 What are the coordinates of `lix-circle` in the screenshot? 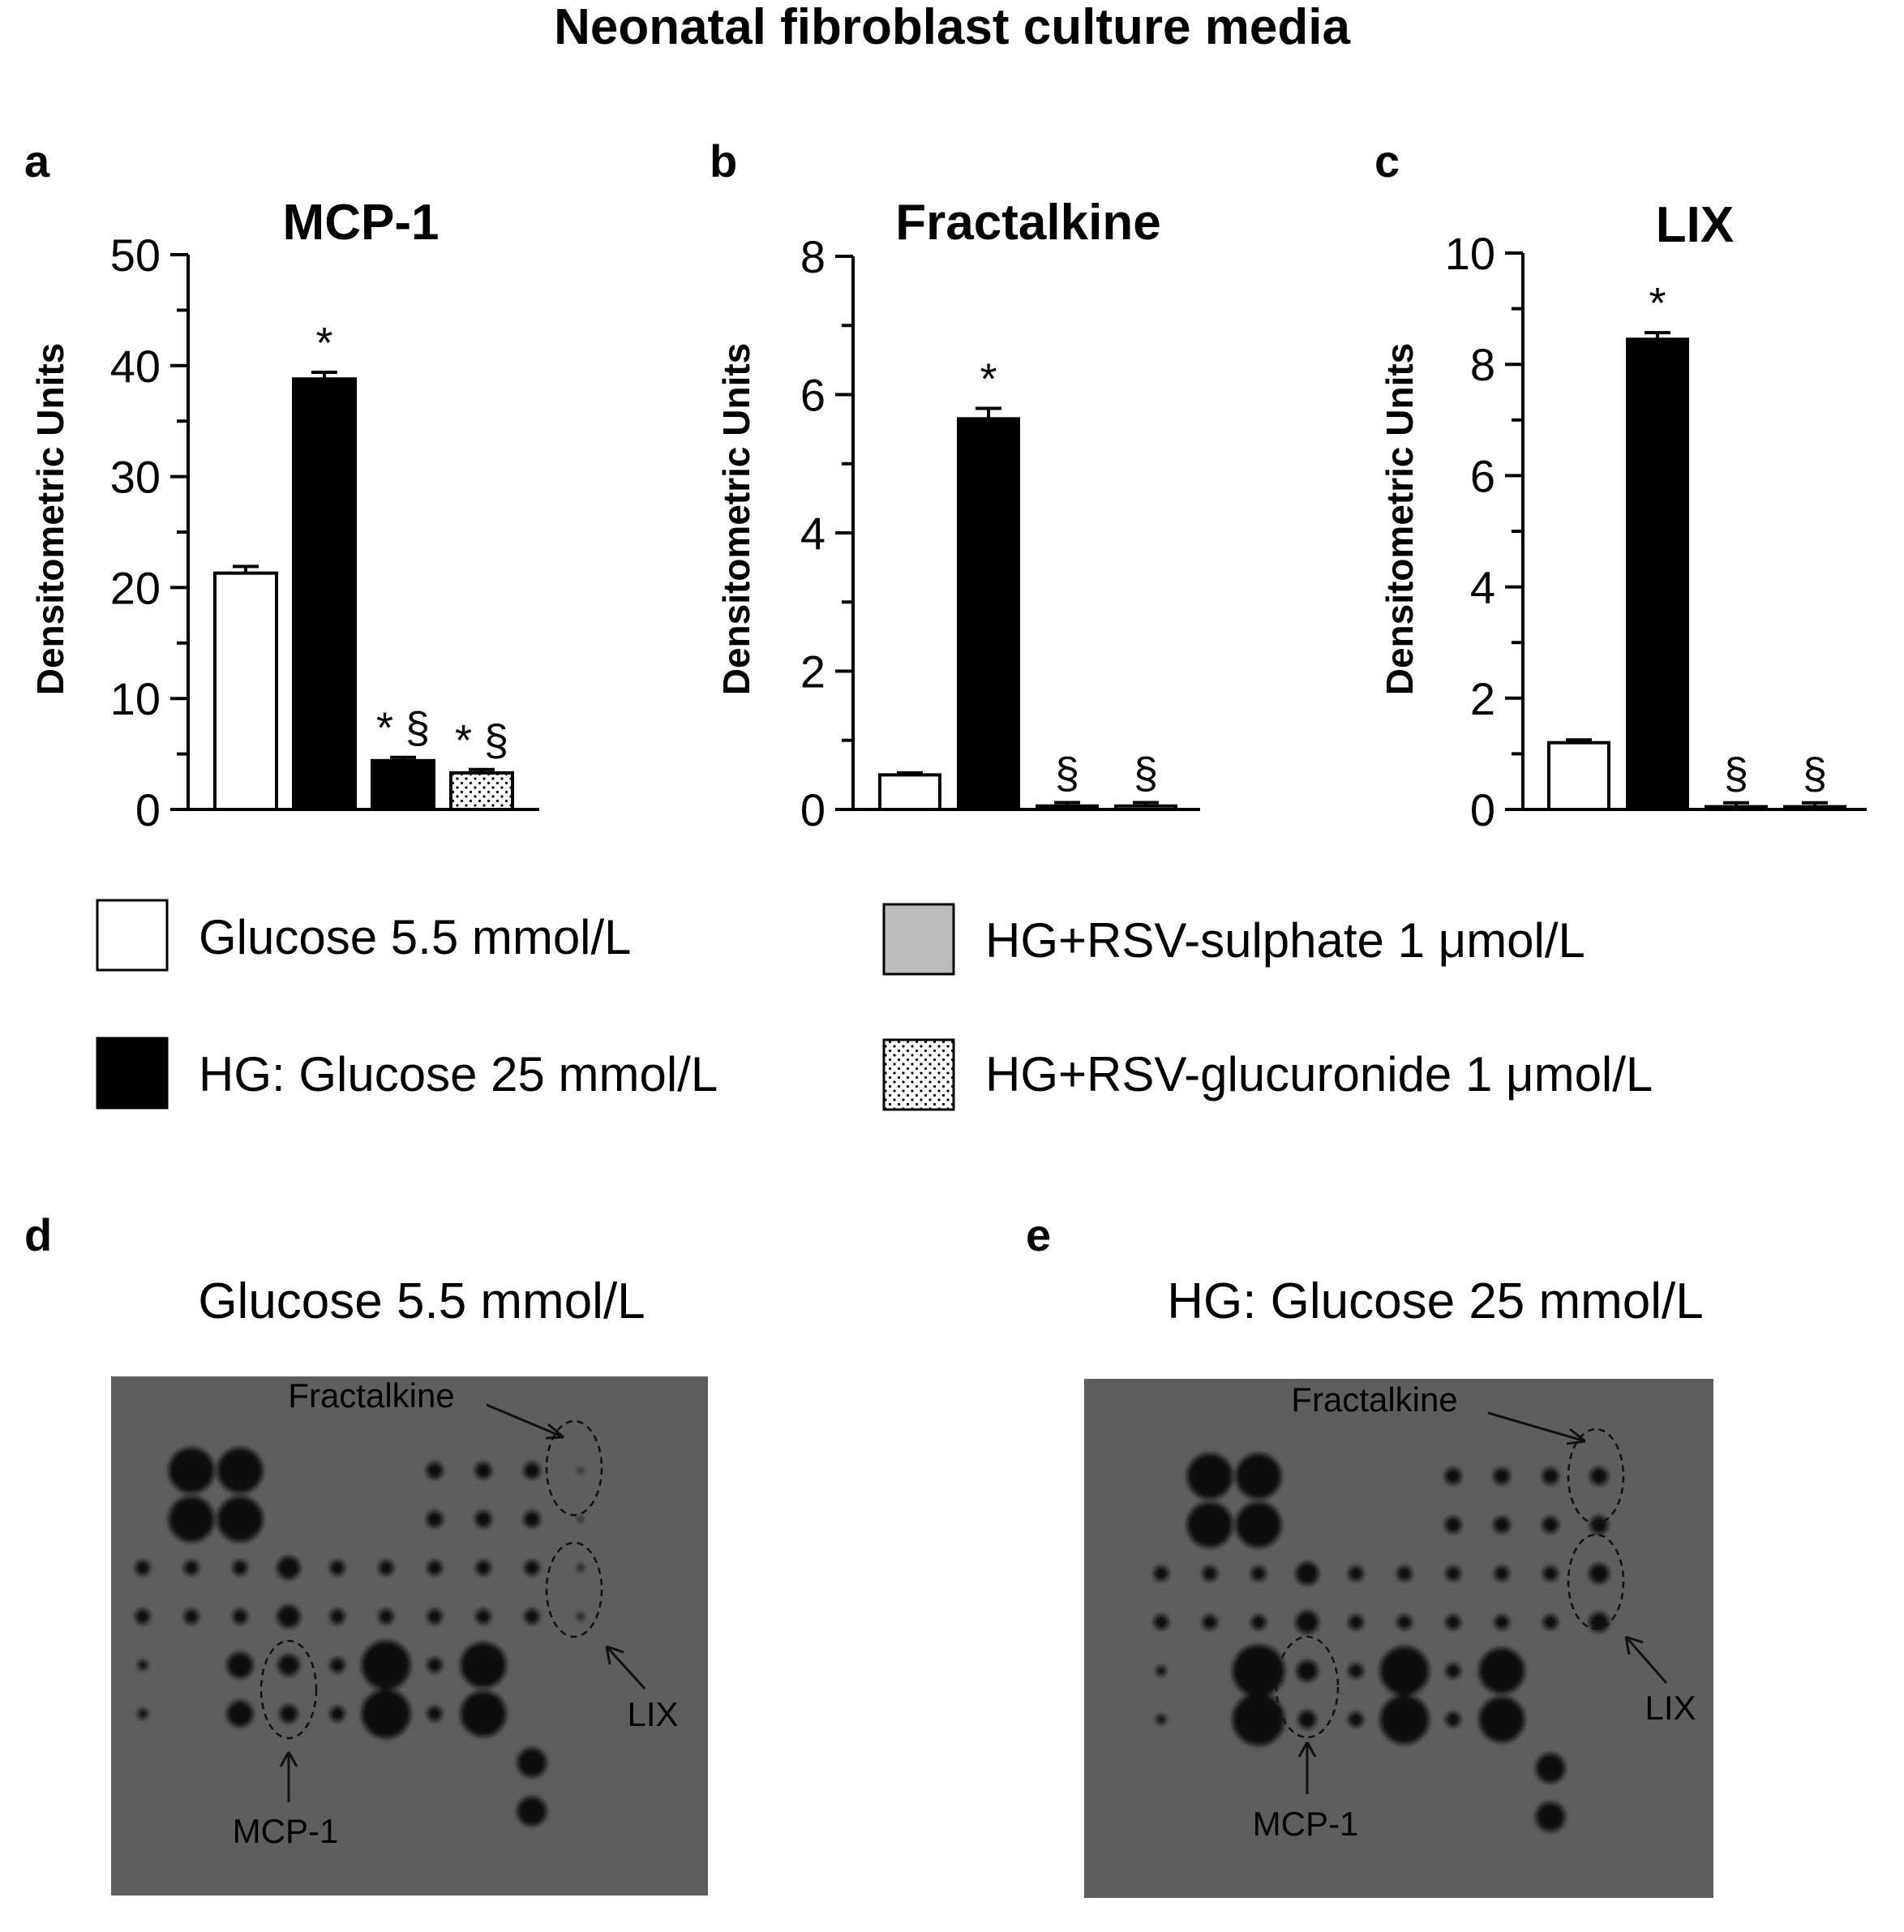 It's located at (1596, 1581).